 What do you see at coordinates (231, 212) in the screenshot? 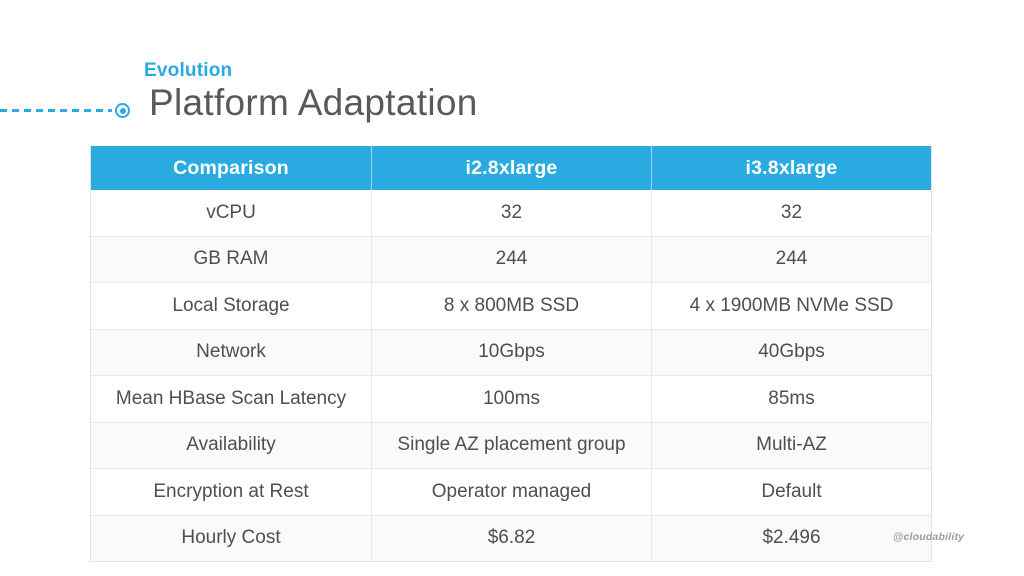
I see `row-label: vCPU` at bounding box center [231, 212].